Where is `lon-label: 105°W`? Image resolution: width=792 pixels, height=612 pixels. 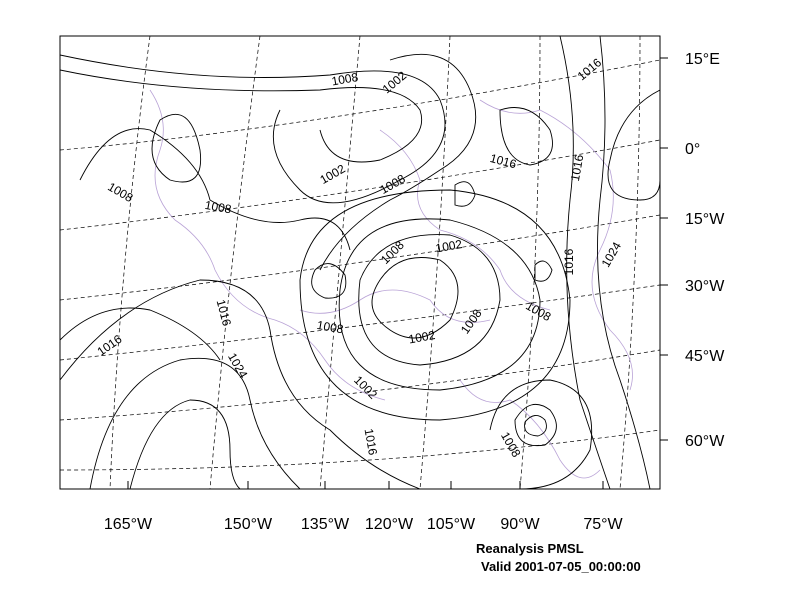
lon-label: 105°W is located at coordinates (451, 524).